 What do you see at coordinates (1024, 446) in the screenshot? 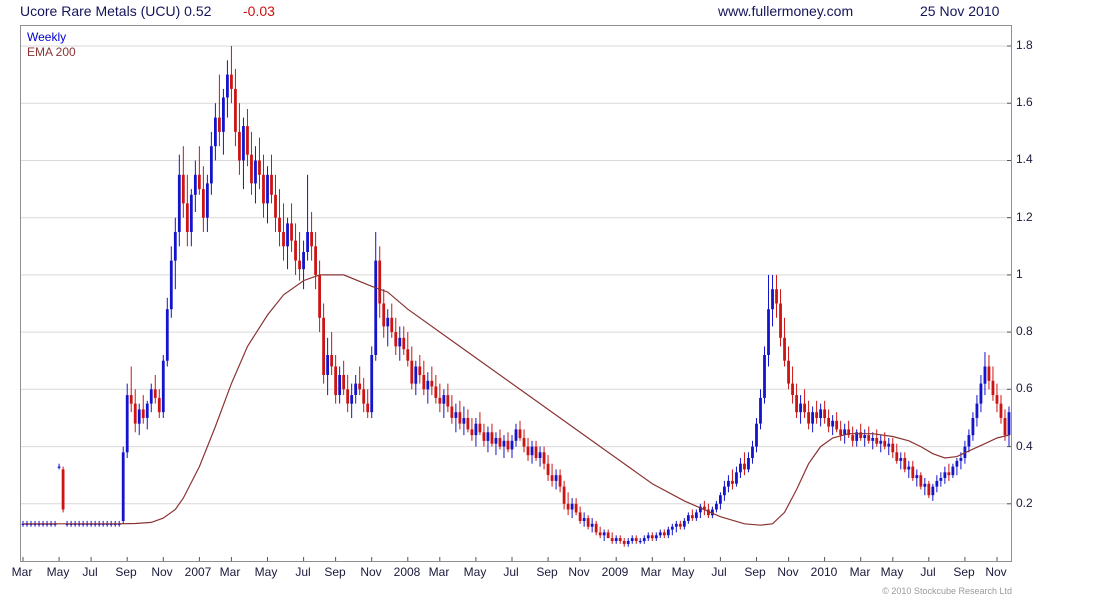
I see `y-axis-label: 0.4` at bounding box center [1024, 446].